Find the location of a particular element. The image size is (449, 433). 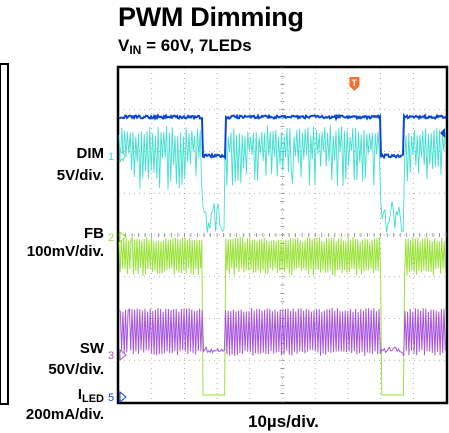

channel-marker-label: 2 is located at coordinates (111, 238).